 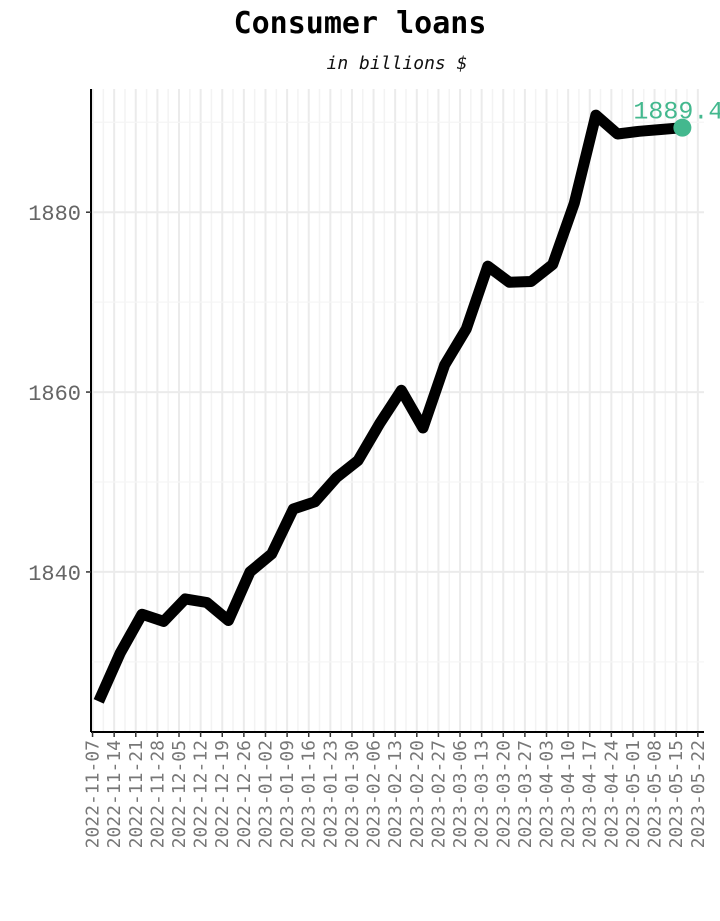 I want to click on x-tick-label: 2023-01-02, so click(x=265, y=794).